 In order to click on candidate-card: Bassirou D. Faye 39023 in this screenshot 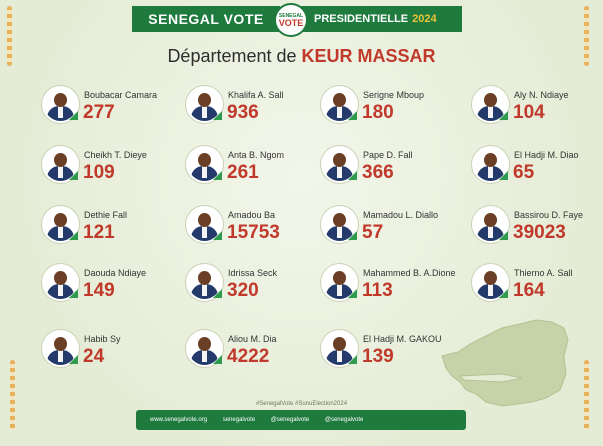, I will do `click(537, 229)`.